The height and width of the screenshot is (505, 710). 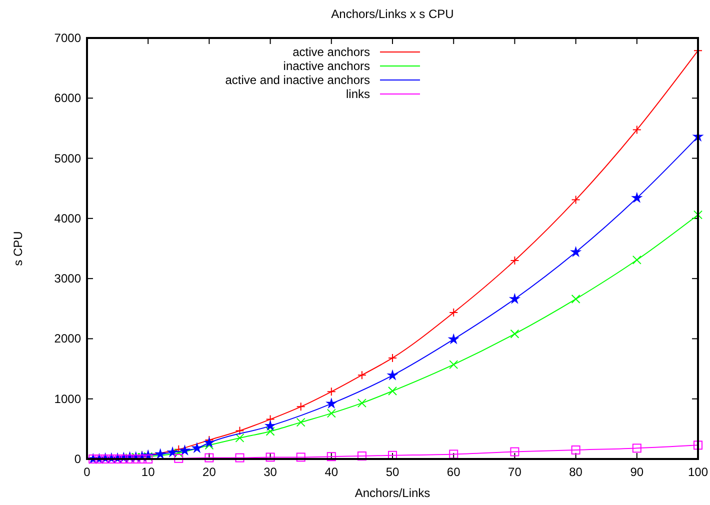 I want to click on legend-label: active anchors, so click(x=331, y=52).